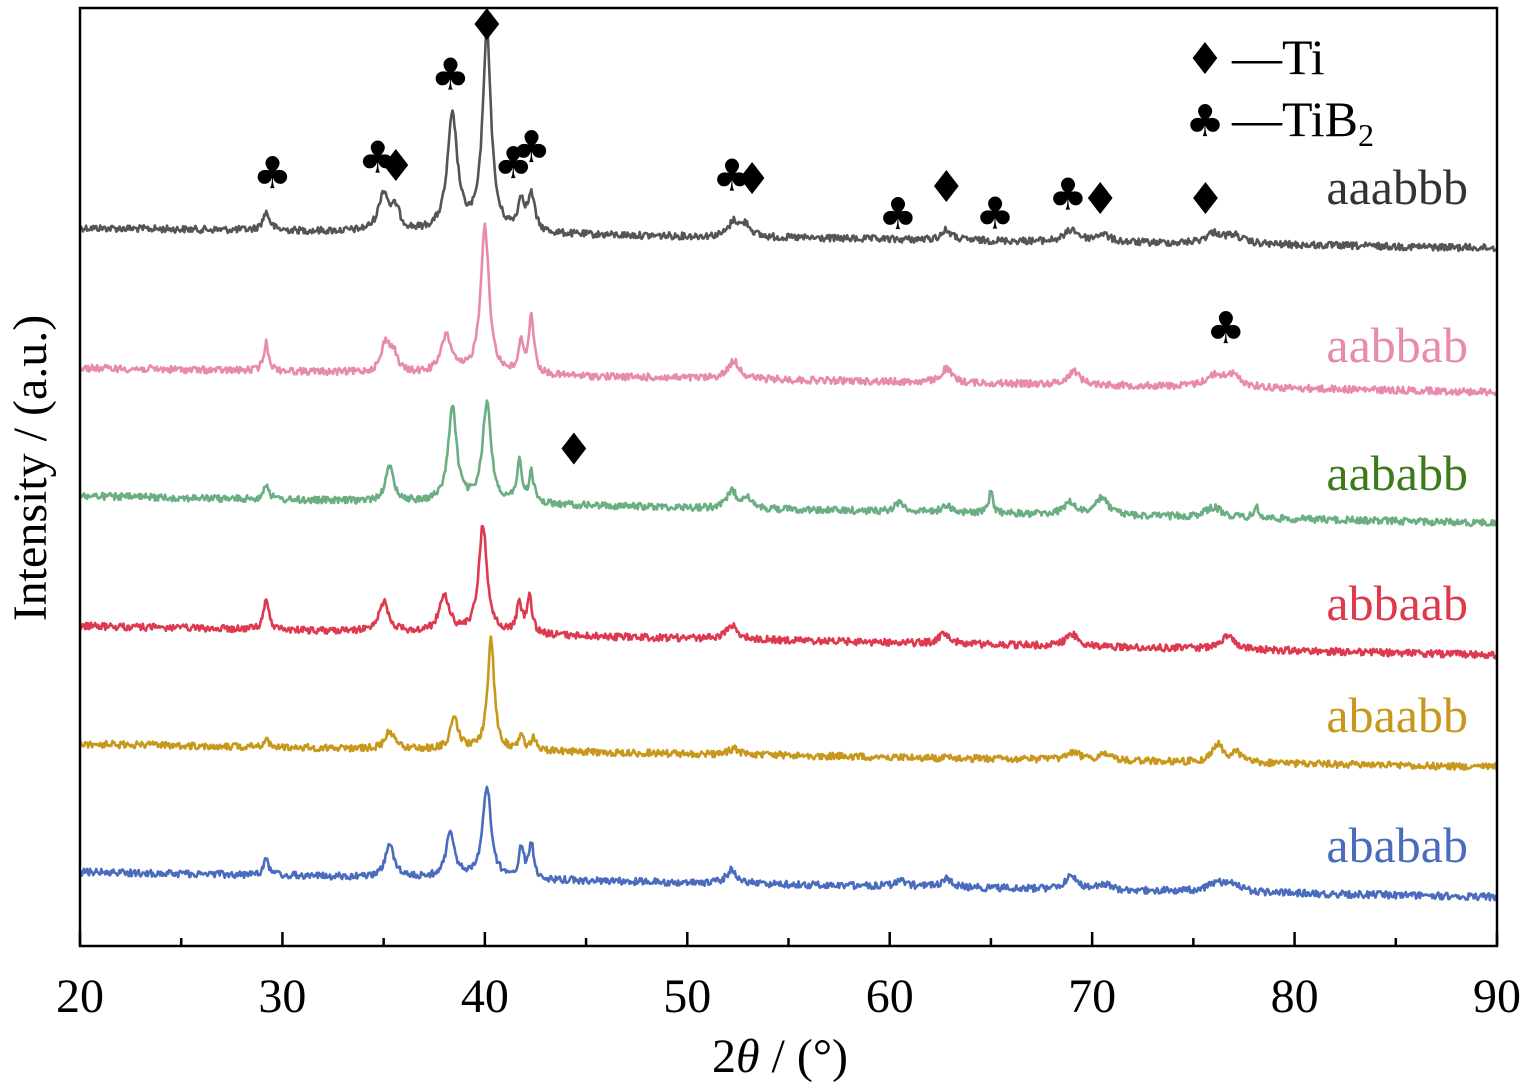  Describe the element at coordinates (1497, 996) in the screenshot. I see `x-tick-label-90: 90` at that location.